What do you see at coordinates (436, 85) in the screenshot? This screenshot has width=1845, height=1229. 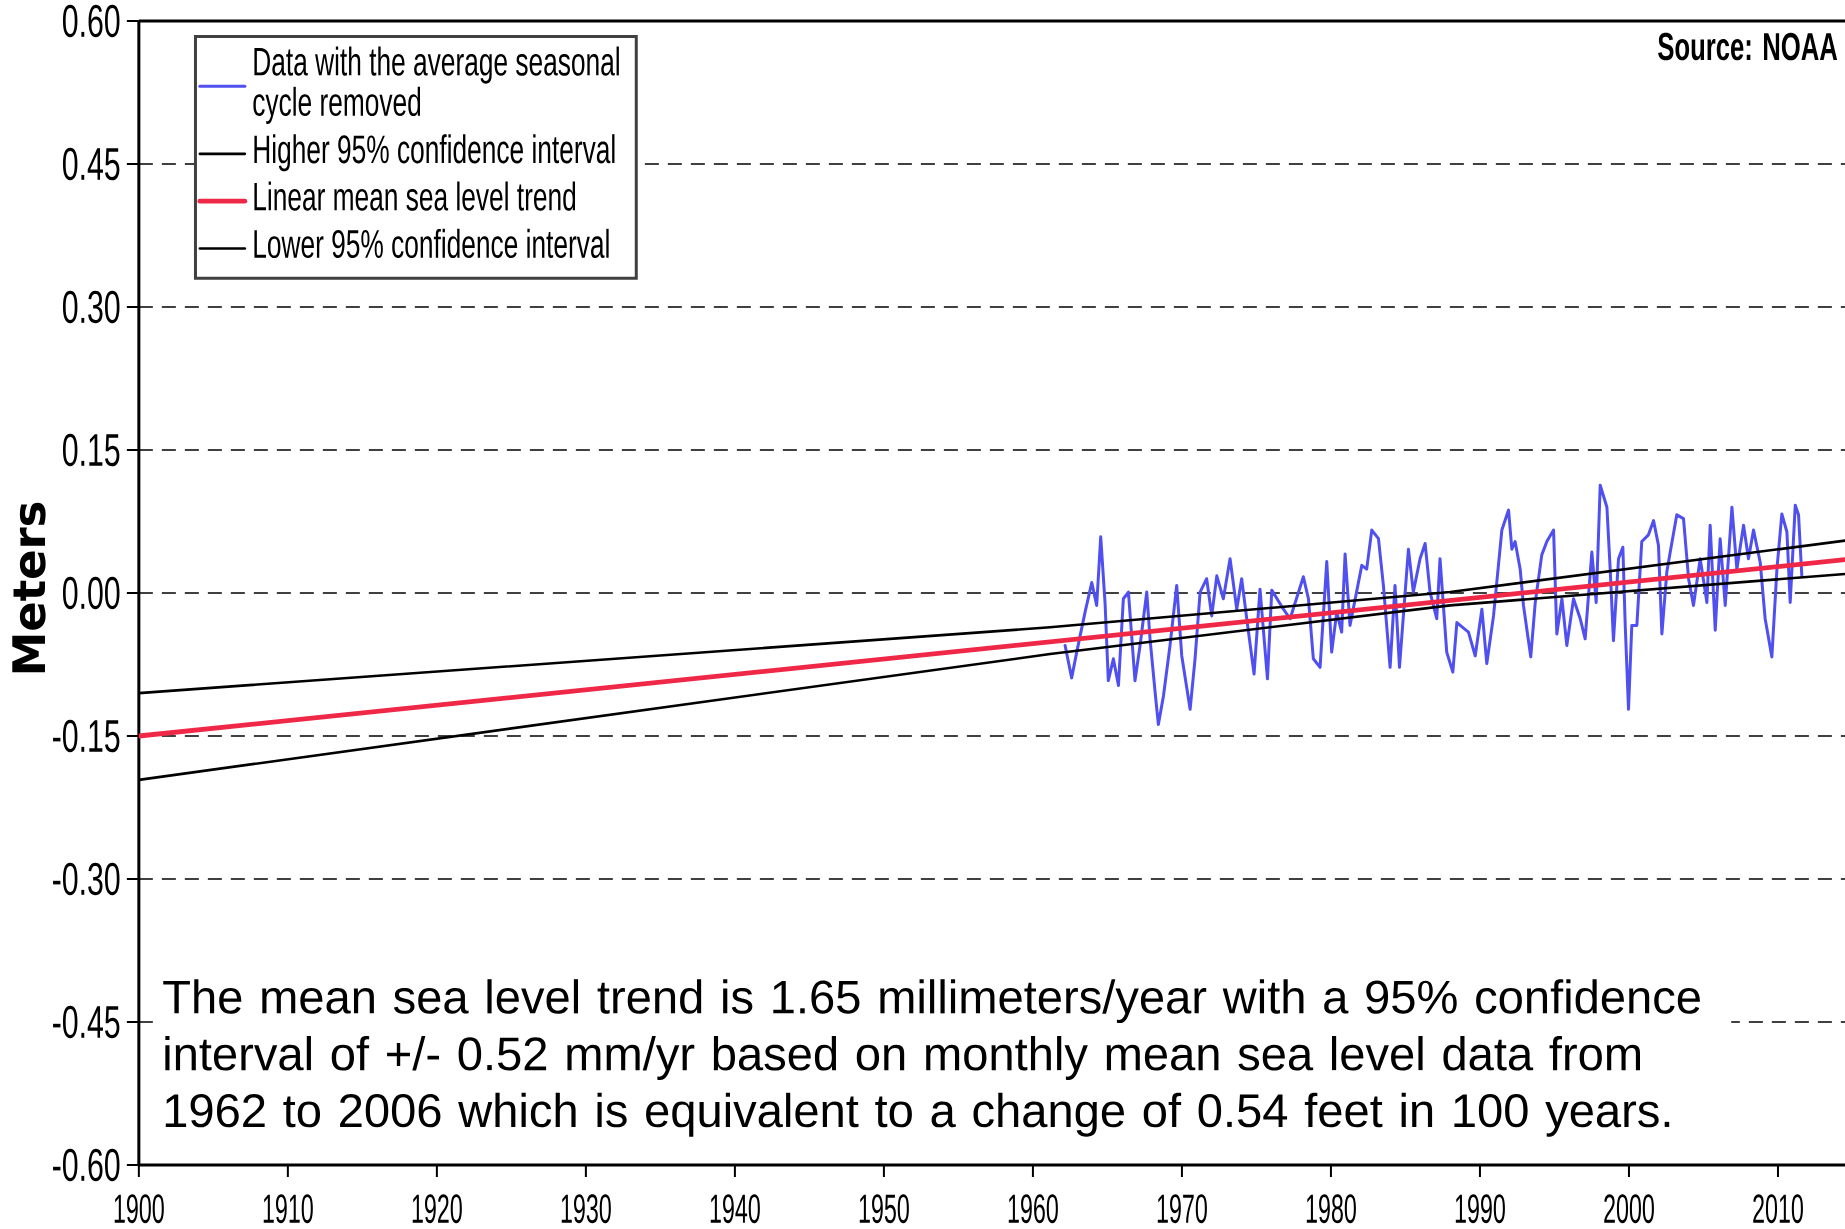 I see `legend-label: Data with the average seasonal cycle removed` at bounding box center [436, 85].